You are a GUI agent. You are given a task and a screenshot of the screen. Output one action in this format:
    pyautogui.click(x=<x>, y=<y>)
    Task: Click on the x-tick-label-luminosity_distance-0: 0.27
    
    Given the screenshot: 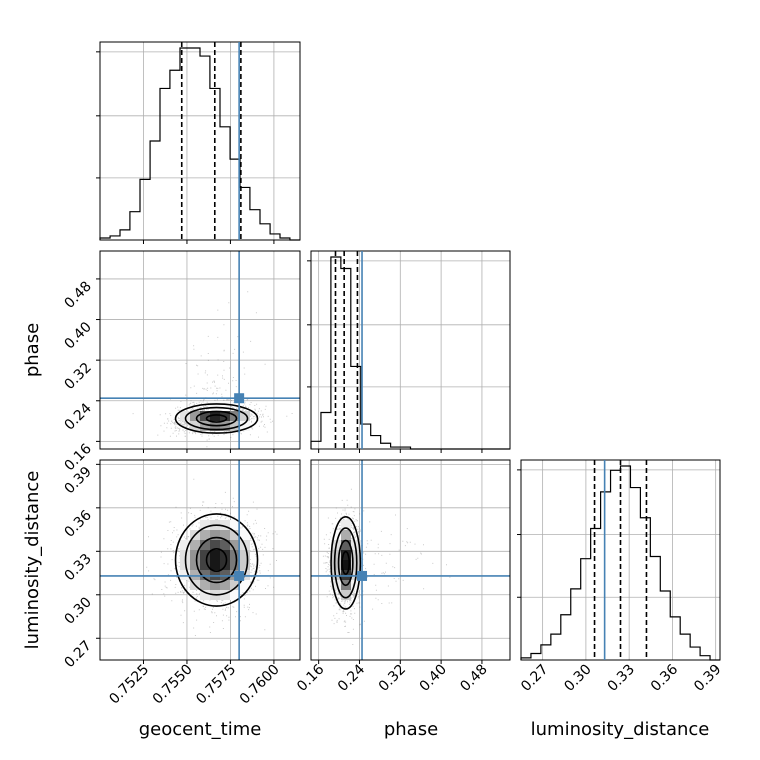 What is the action you would take?
    pyautogui.click(x=534, y=678)
    